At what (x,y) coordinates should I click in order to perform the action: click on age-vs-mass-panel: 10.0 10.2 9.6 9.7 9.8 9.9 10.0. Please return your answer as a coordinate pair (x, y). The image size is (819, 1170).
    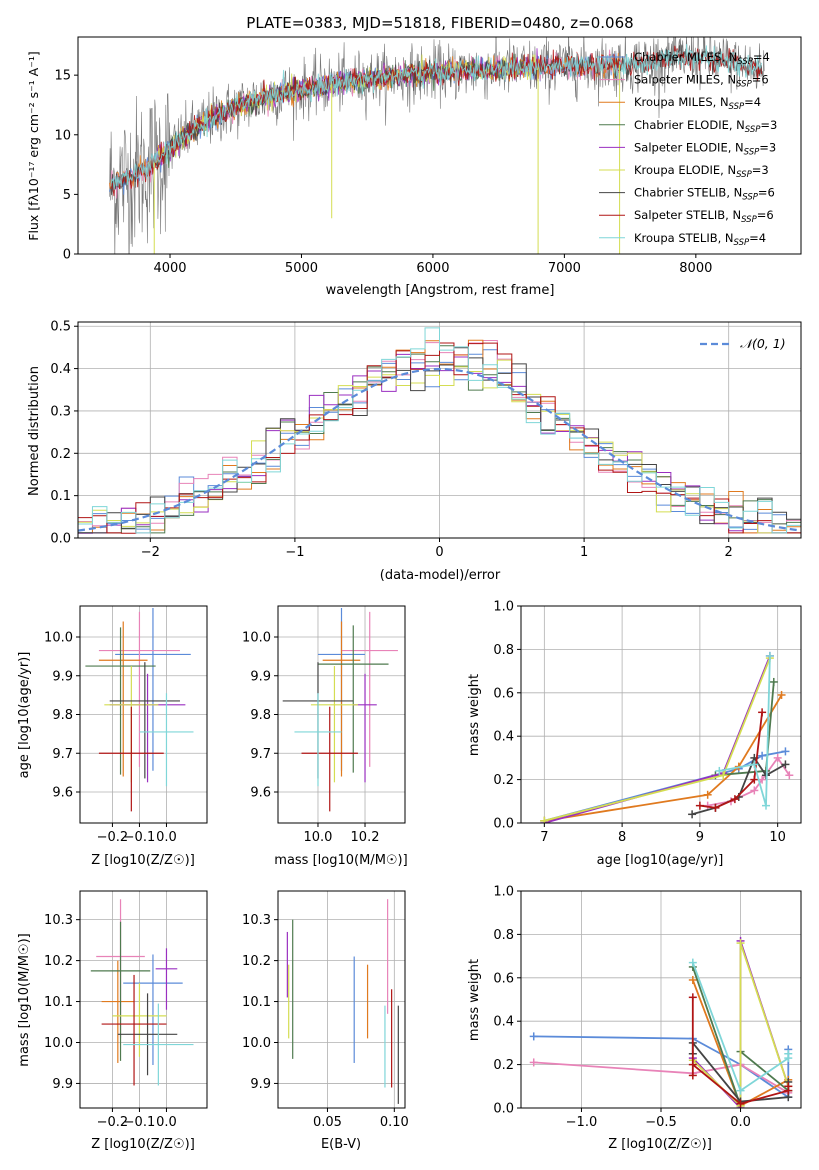
    Looking at the image, I should click on (324, 725).